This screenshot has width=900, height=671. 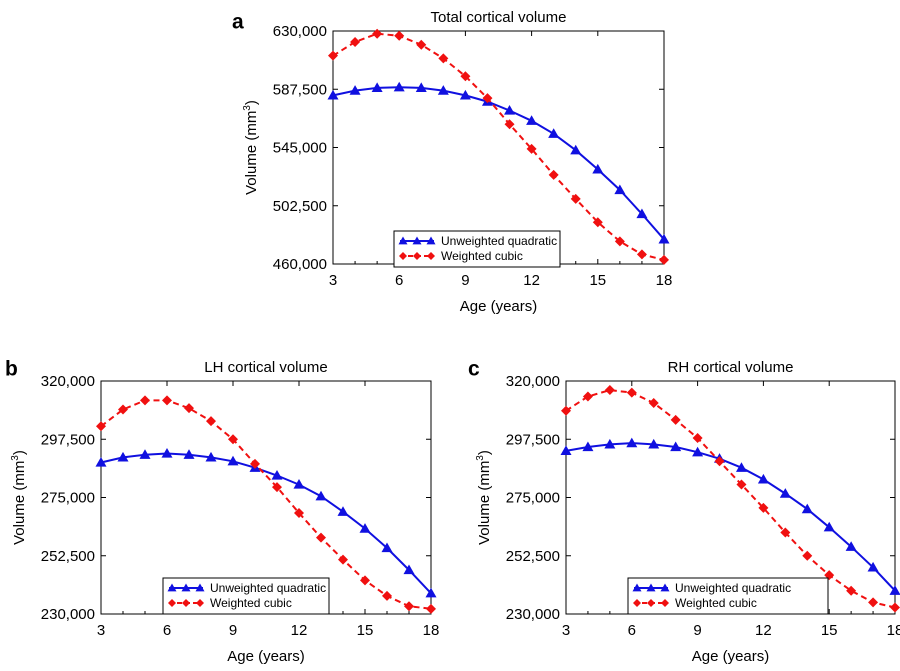 What do you see at coordinates (531, 280) in the screenshot?
I see `chart-1-x-tick-label: 12` at bounding box center [531, 280].